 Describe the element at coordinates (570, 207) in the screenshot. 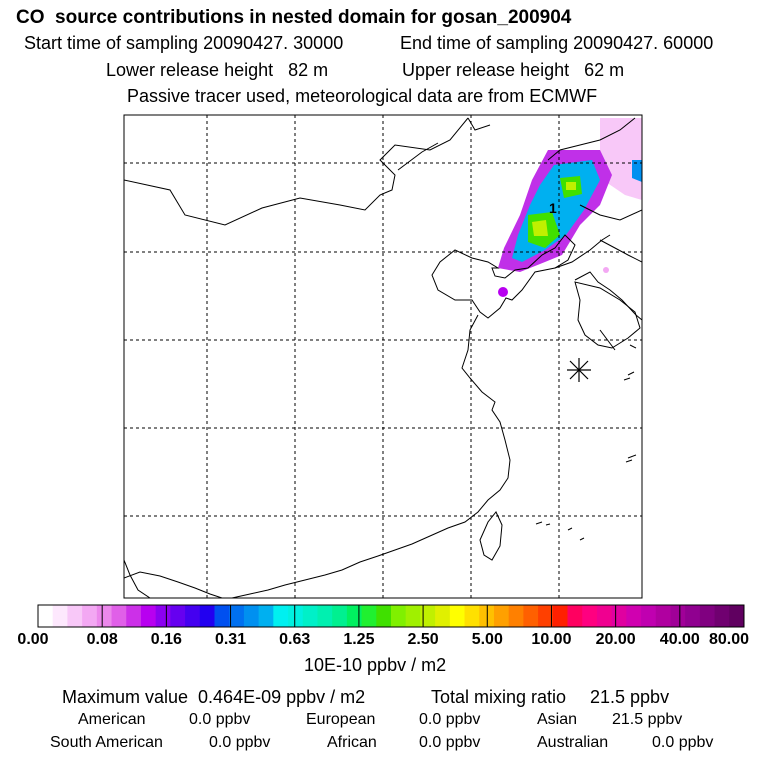

I see `concentration-field` at that location.